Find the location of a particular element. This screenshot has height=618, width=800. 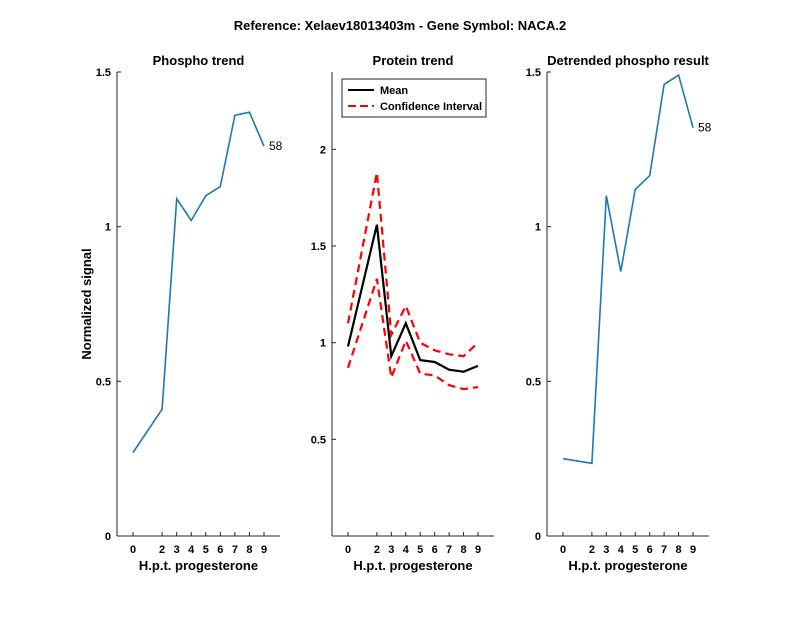

legend: Mean Confidence Interval is located at coordinates (414, 98).